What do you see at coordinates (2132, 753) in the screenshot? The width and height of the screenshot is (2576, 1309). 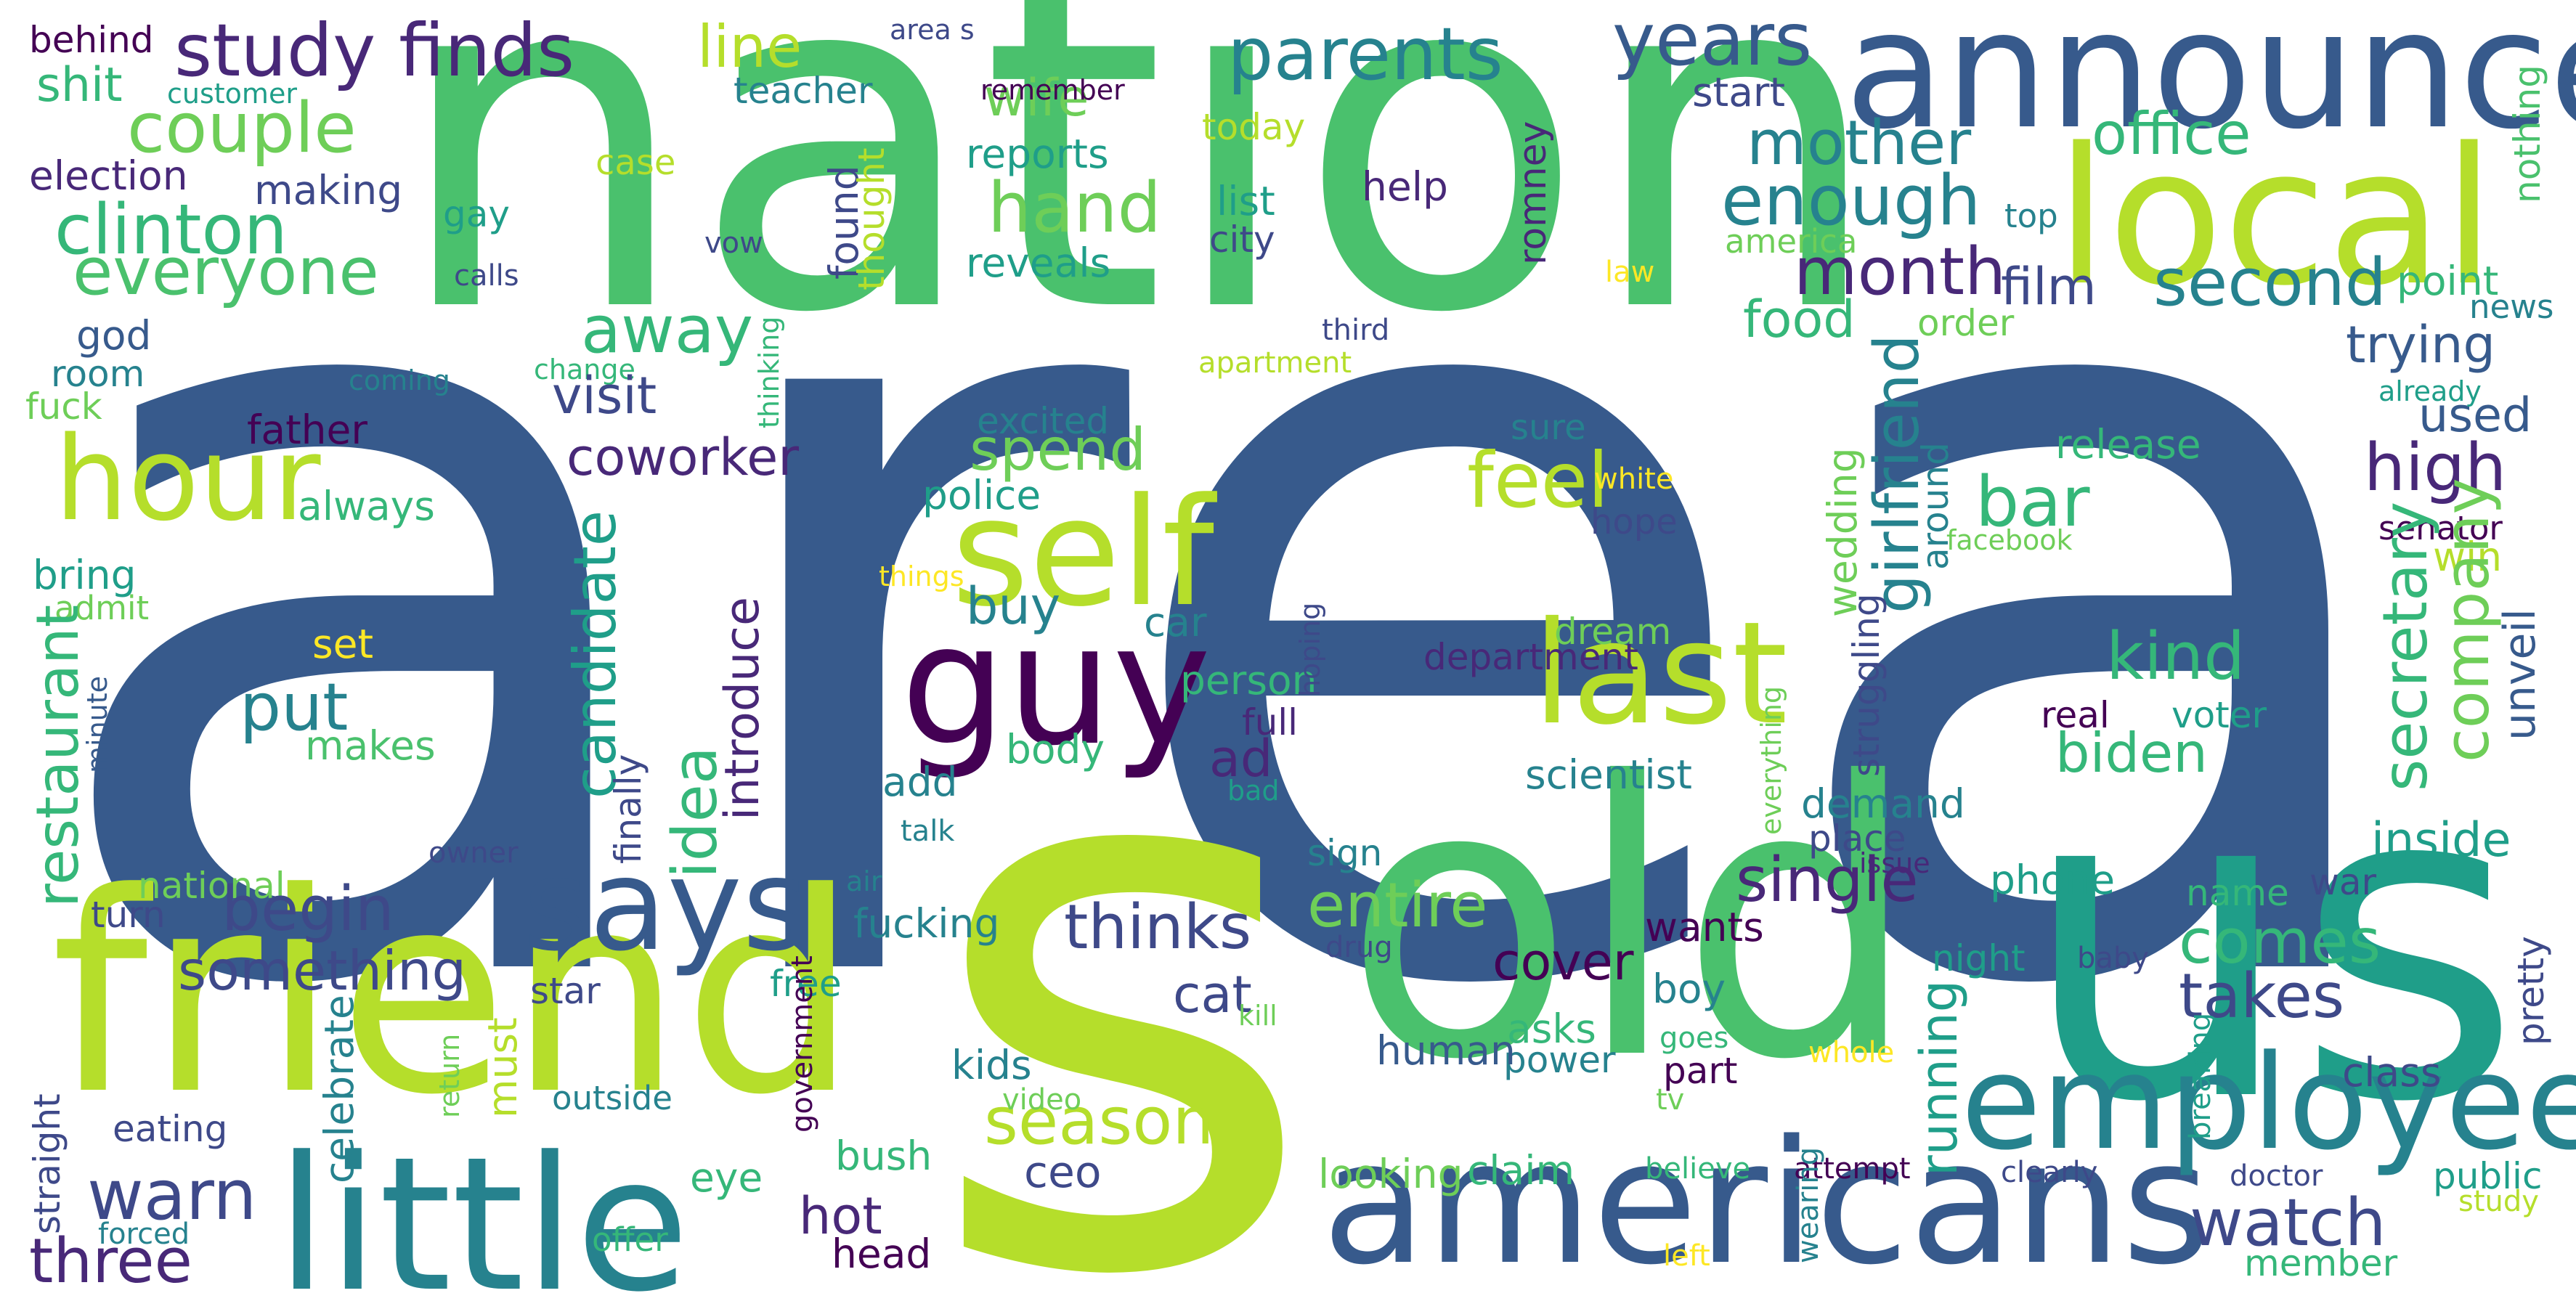 I see `word-real: biden` at bounding box center [2132, 753].